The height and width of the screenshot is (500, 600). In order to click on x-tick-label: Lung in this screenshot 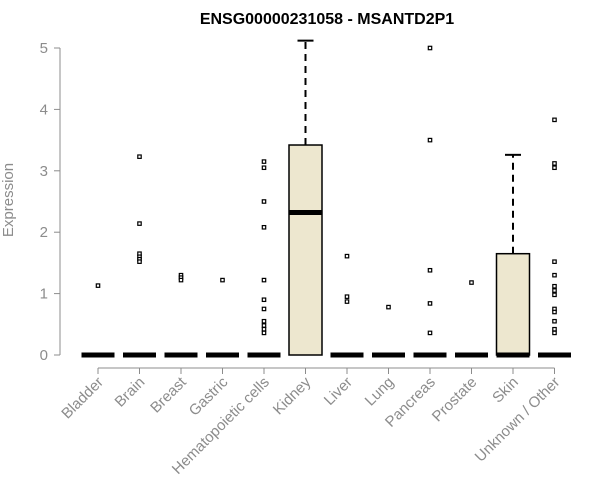, I will do `click(380, 392)`.